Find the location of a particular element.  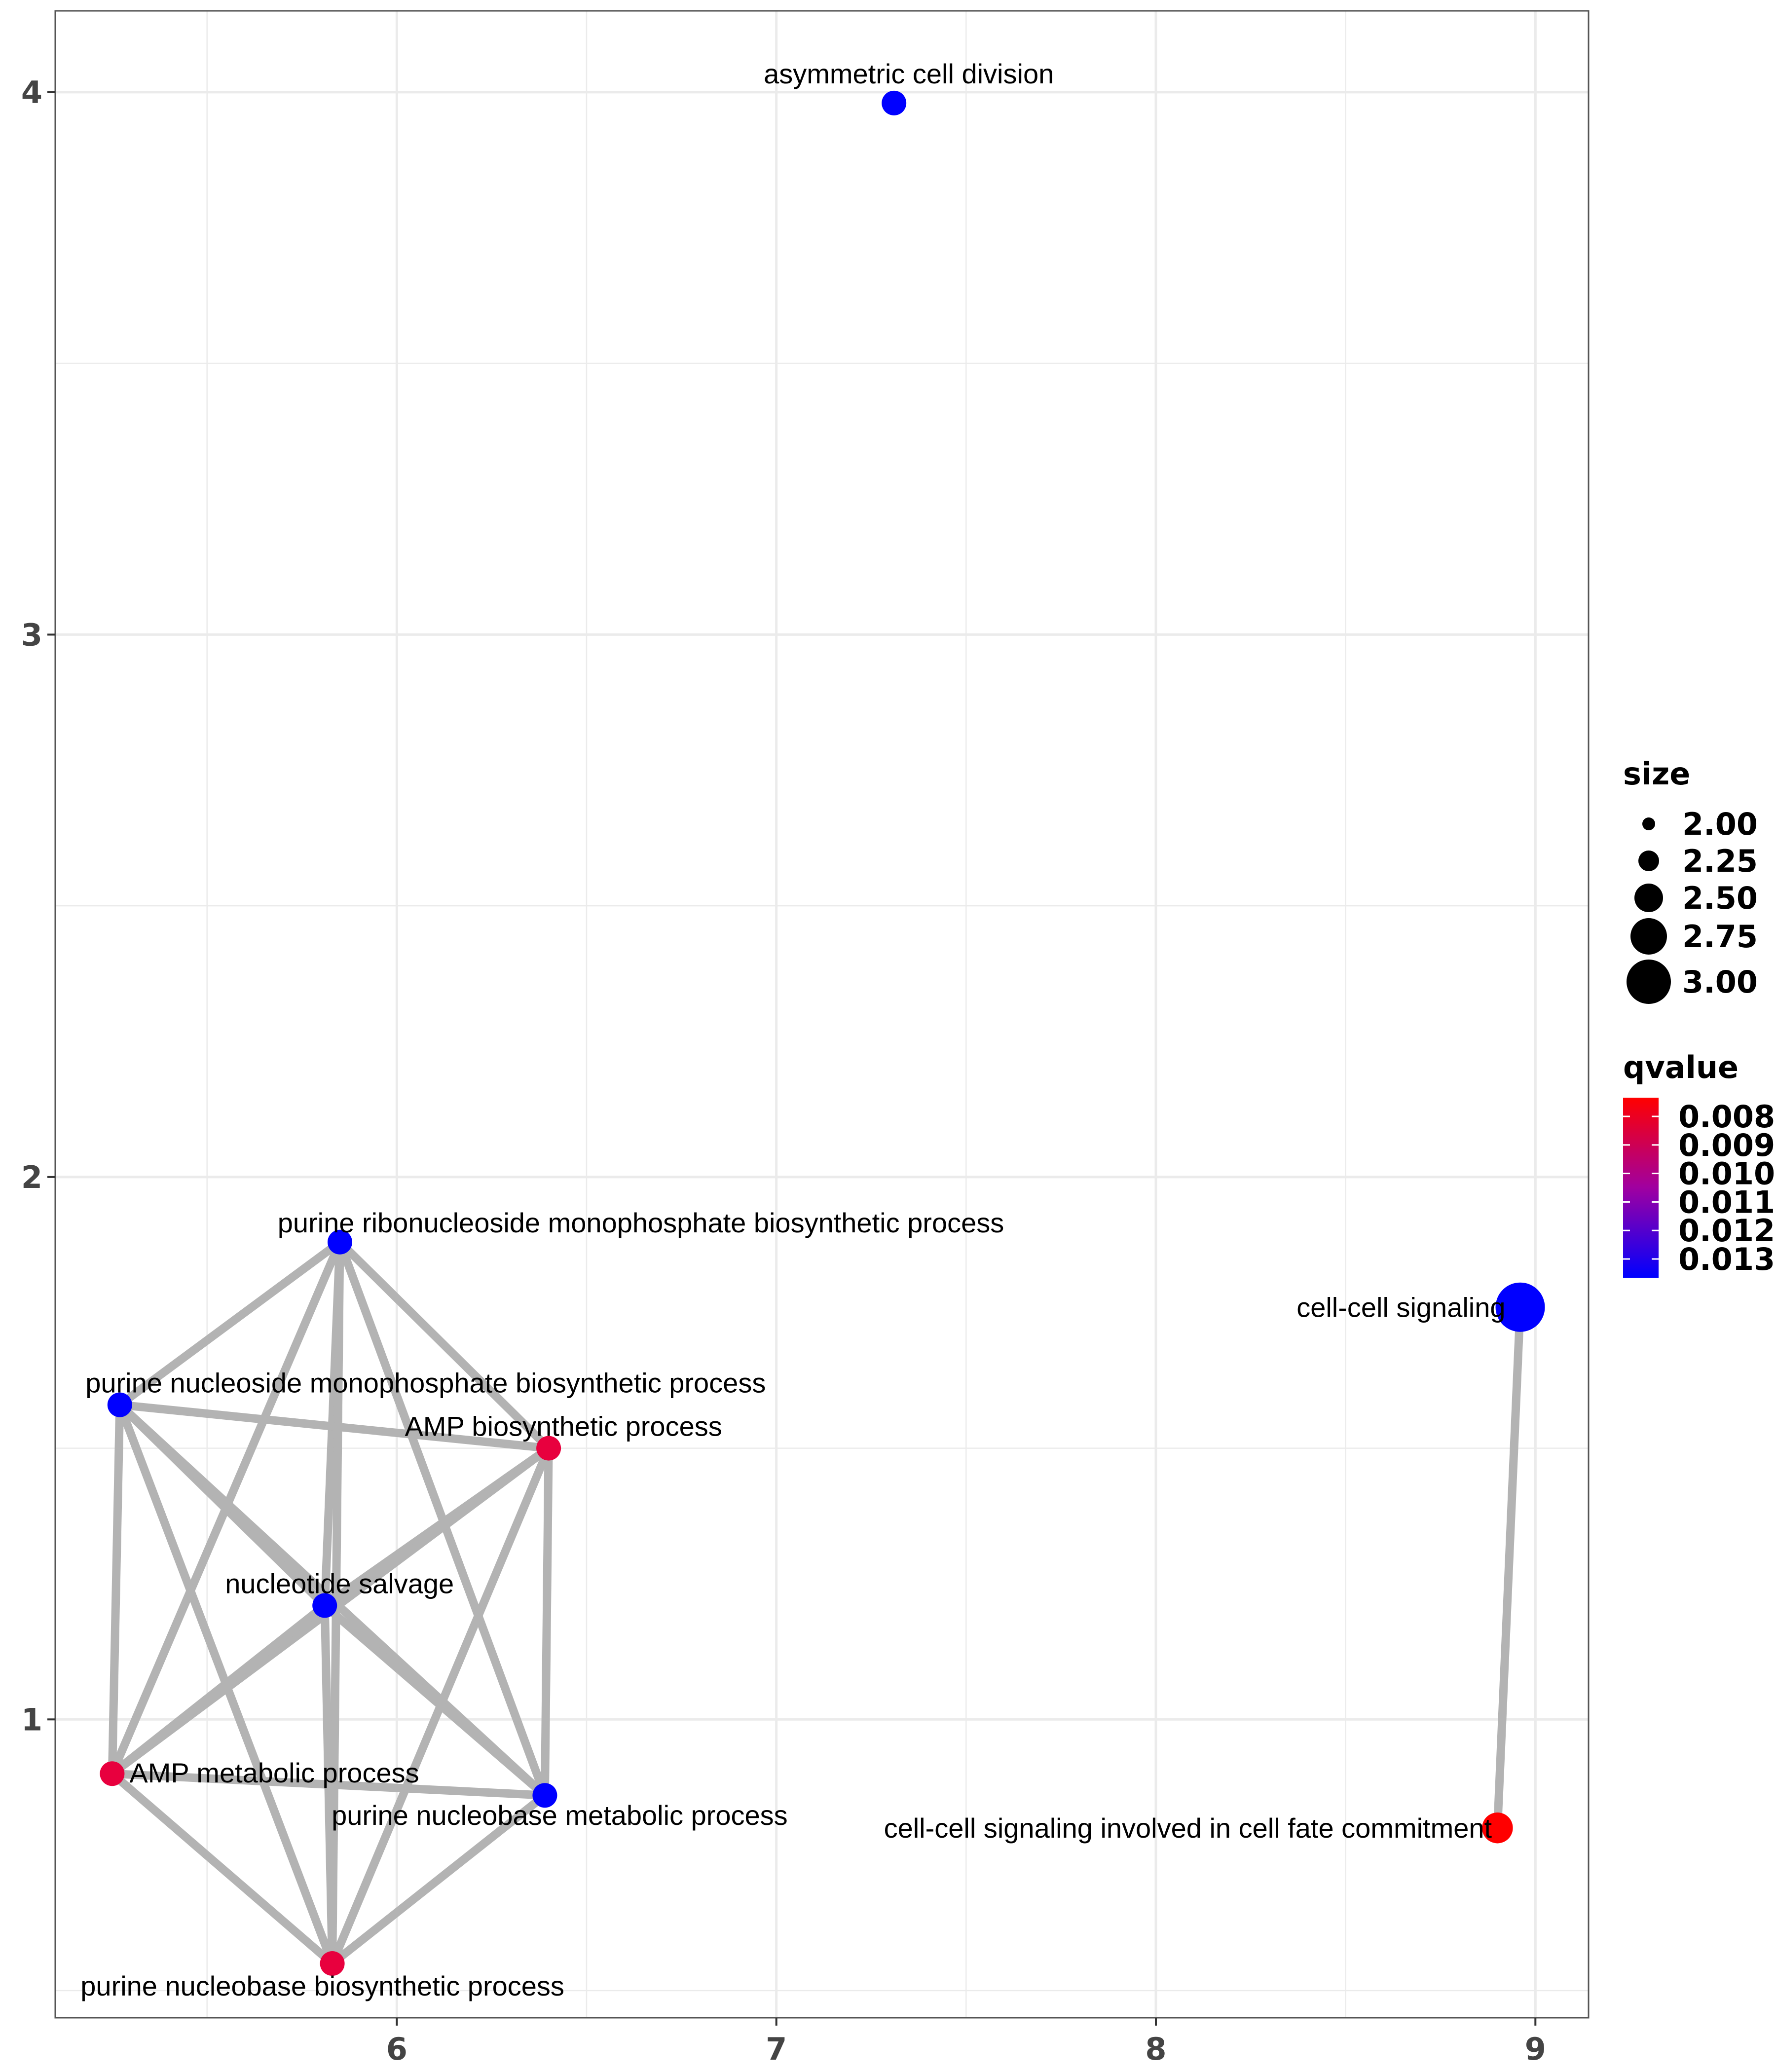

node-label: AMP metabolic process is located at coordinates (274, 1773).